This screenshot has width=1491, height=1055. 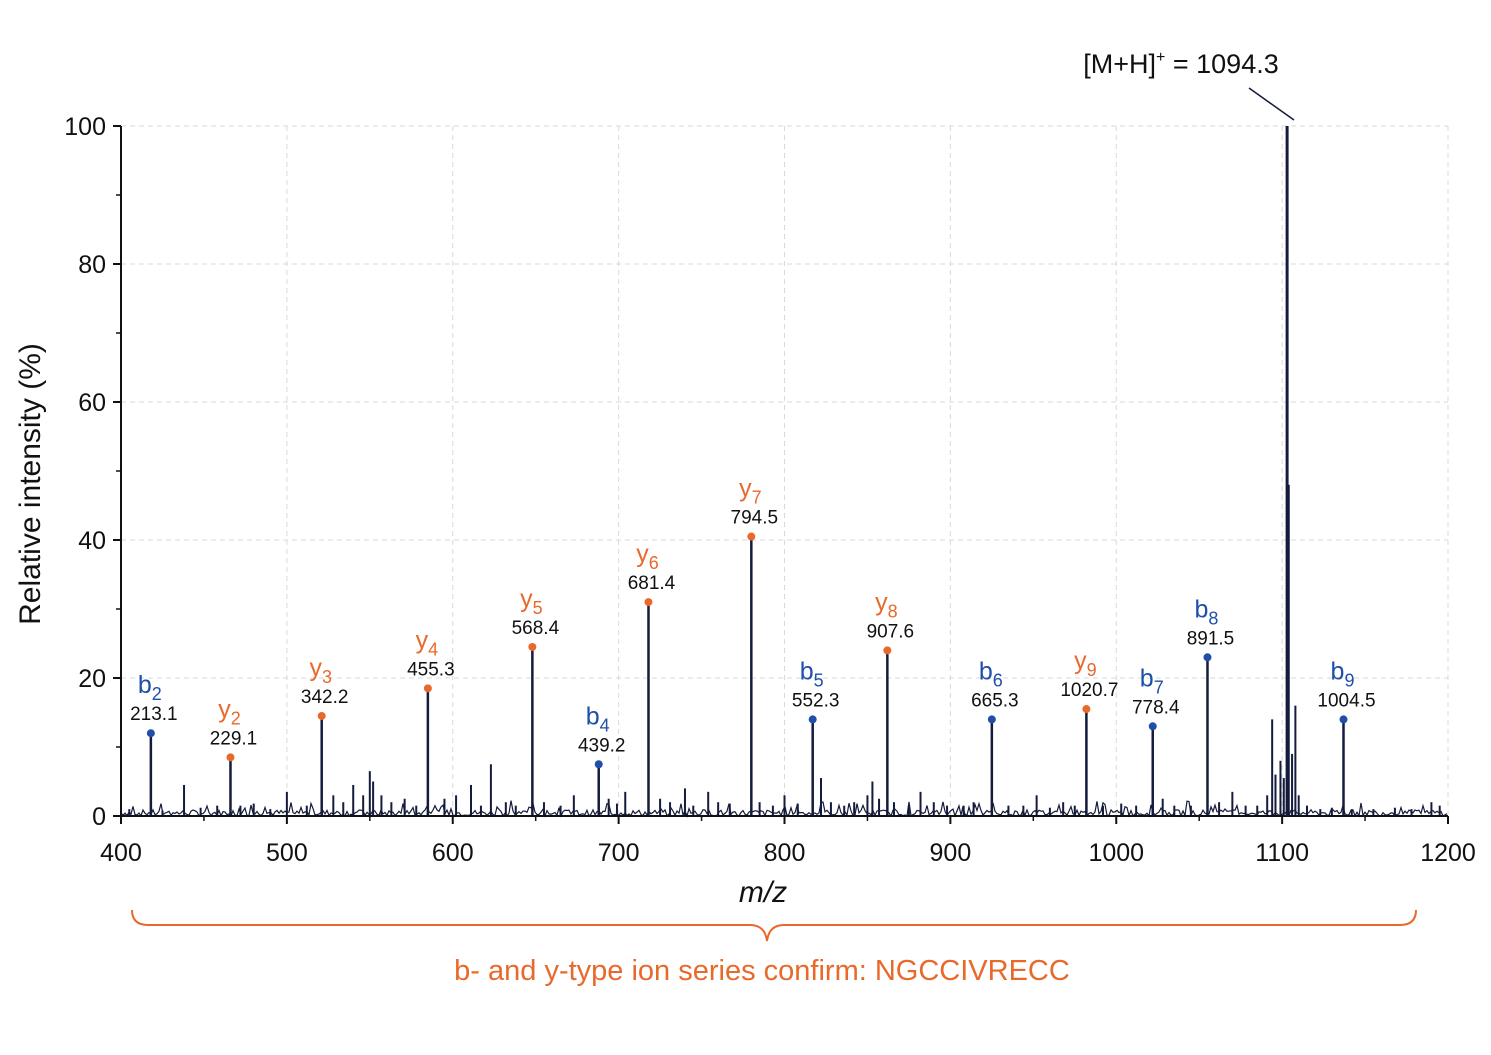 What do you see at coordinates (812, 673) in the screenshot?
I see `b5-ion-name: b5` at bounding box center [812, 673].